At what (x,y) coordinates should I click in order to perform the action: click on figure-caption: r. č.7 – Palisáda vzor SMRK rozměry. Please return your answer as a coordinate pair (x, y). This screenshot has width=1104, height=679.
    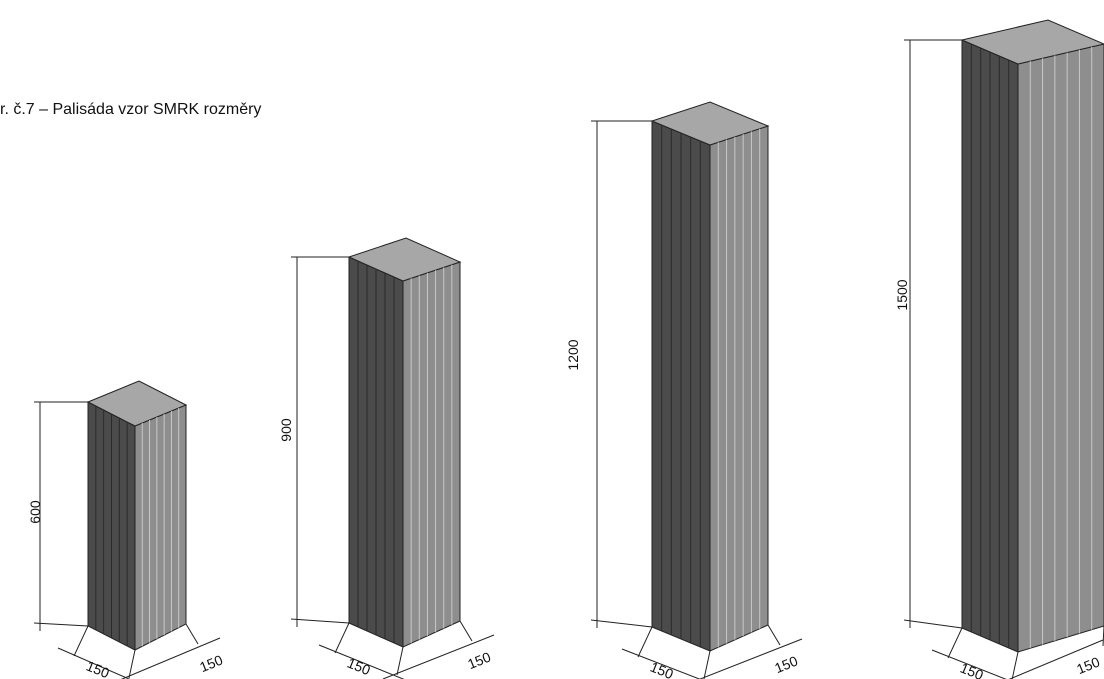
    Looking at the image, I should click on (131, 109).